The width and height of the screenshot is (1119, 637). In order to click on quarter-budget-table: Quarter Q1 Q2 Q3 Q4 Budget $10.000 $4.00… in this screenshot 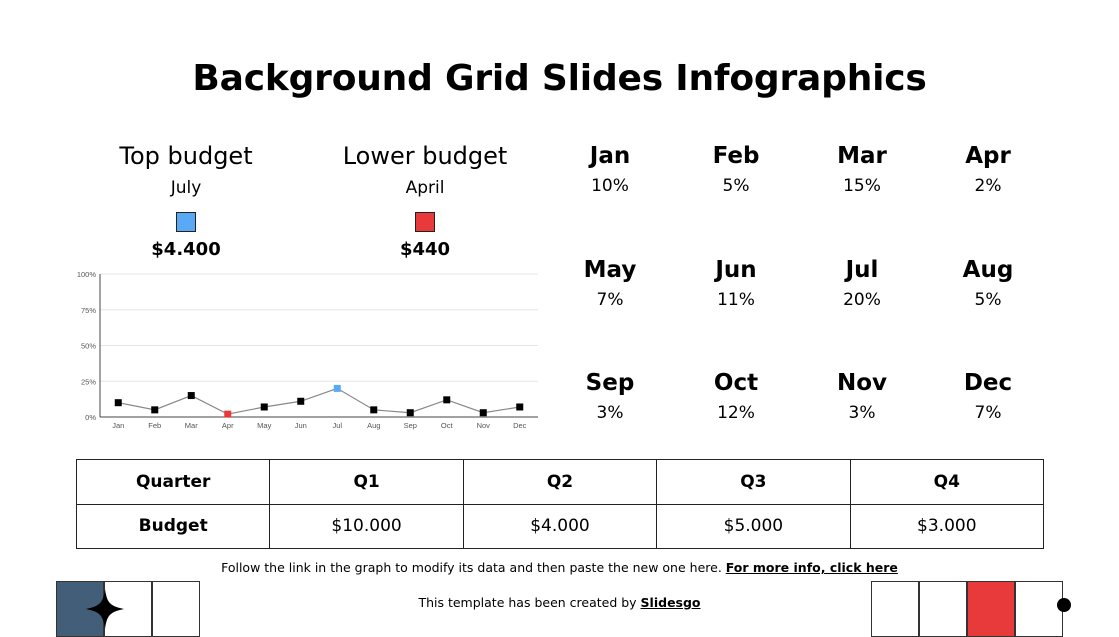, I will do `click(560, 504)`.